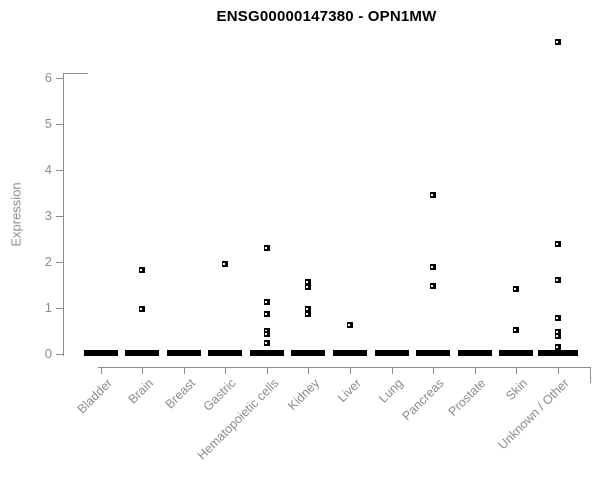 This screenshot has width=600, height=500. I want to click on x-tick-label: Bladder, so click(94, 396).